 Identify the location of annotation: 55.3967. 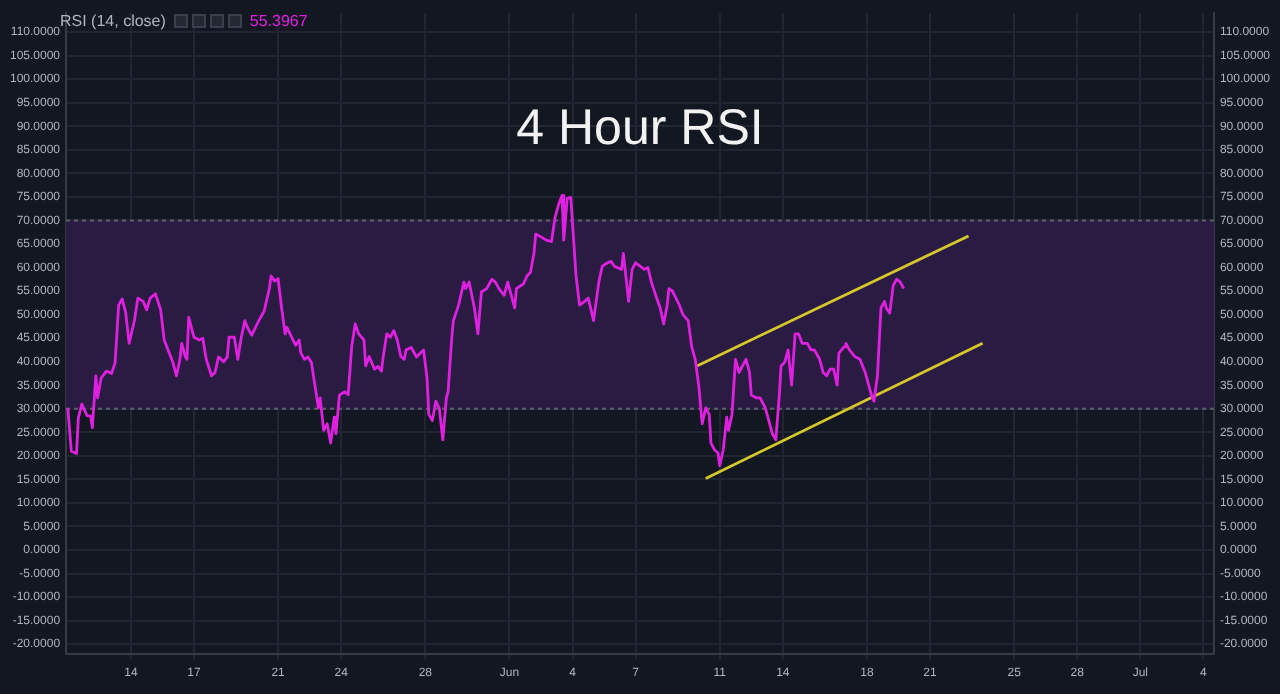
(278, 21).